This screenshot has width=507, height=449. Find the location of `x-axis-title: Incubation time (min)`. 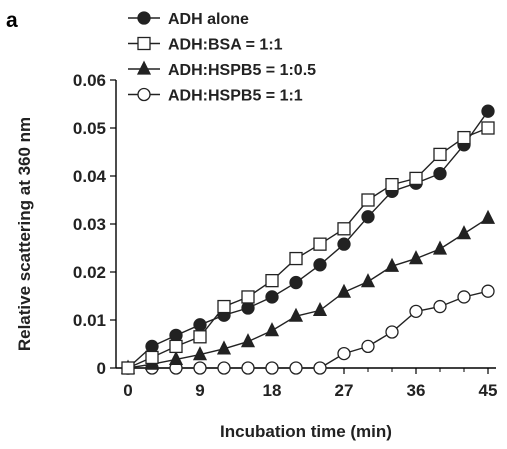

x-axis-title: Incubation time (min) is located at coordinates (306, 431).